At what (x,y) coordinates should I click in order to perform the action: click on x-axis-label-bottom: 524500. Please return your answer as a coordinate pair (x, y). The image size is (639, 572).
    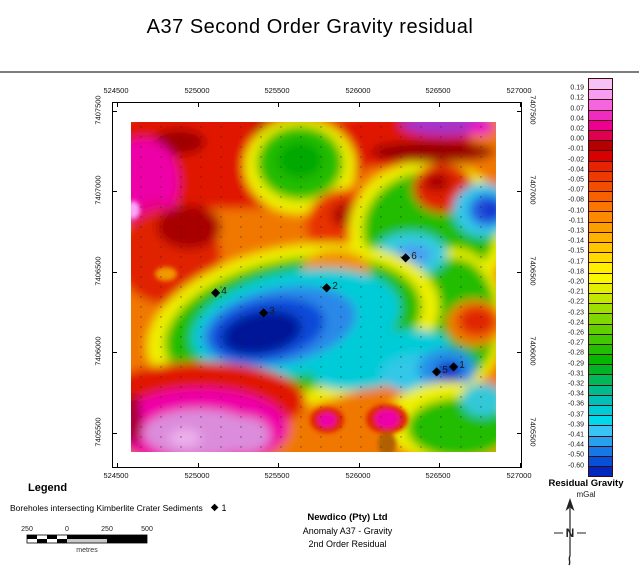
    Looking at the image, I should click on (116, 475).